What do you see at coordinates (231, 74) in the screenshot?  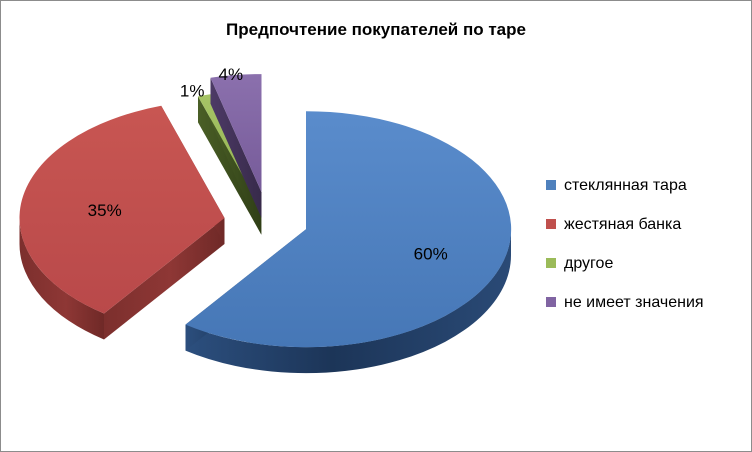 I see `data-label-3: 4%` at bounding box center [231, 74].